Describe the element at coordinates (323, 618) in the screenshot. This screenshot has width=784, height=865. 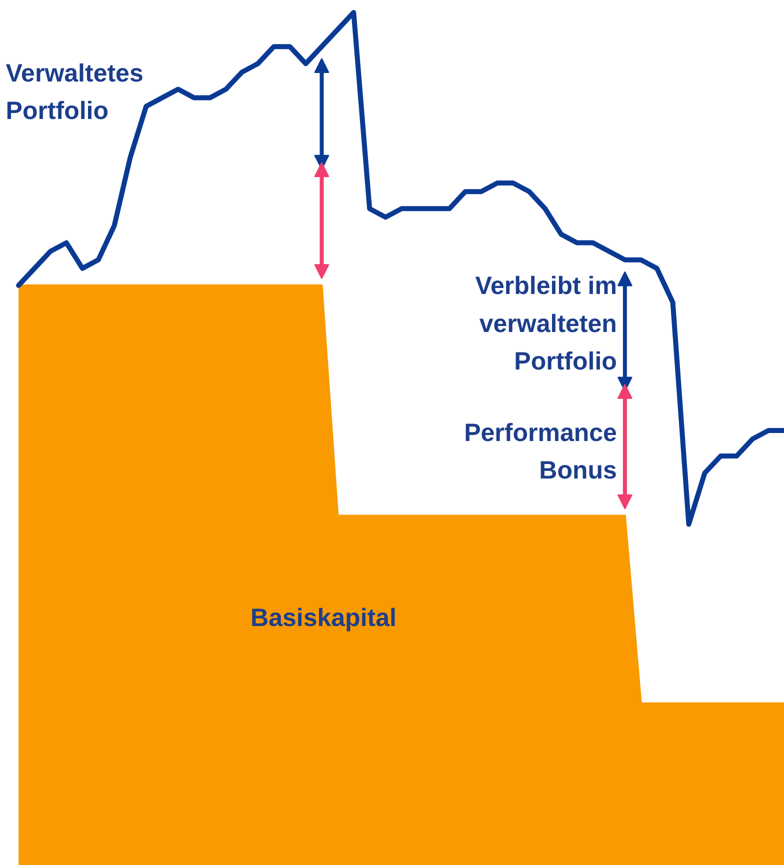
I see `series-label: Basiskapital` at that location.